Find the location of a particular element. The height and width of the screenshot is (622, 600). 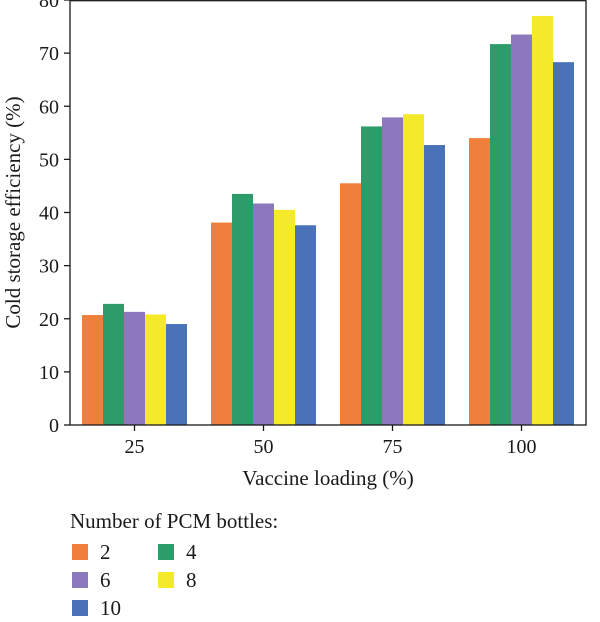

y-tick-label: 30 is located at coordinates (49, 267).